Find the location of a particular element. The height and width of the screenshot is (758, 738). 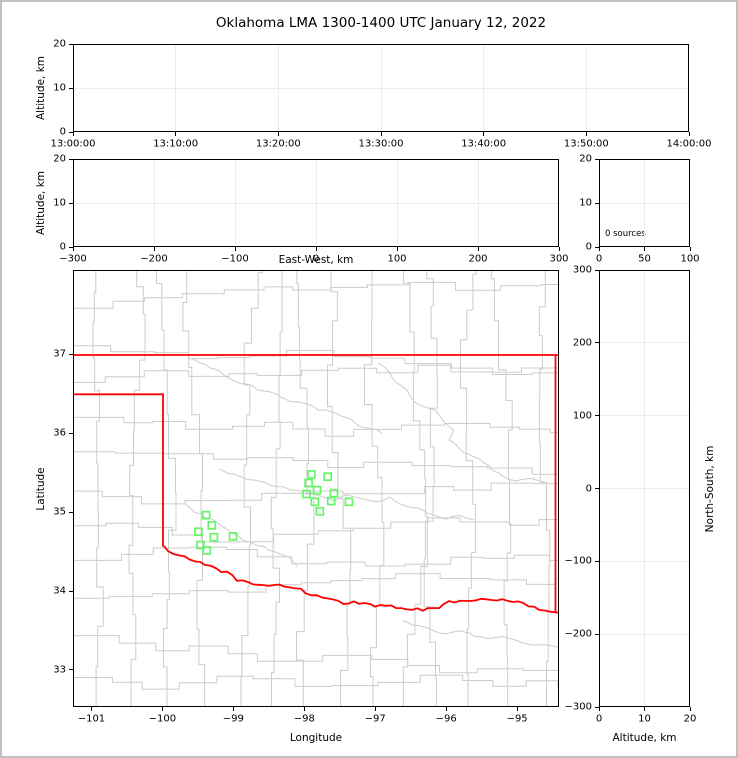

northsouth-altitude-panel is located at coordinates (644, 488).